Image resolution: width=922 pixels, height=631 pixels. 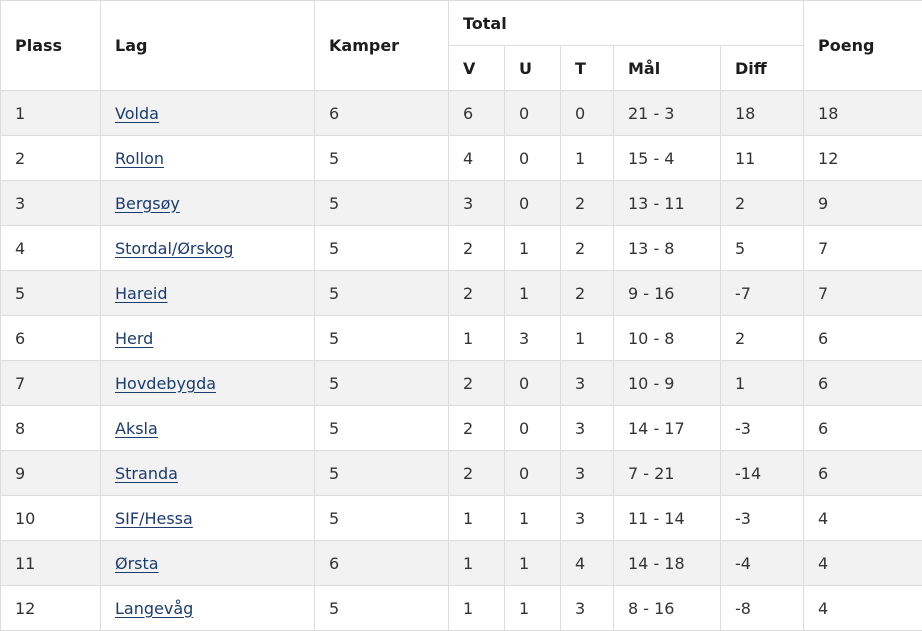 What do you see at coordinates (154, 608) in the screenshot?
I see `team-link: Langevåg` at bounding box center [154, 608].